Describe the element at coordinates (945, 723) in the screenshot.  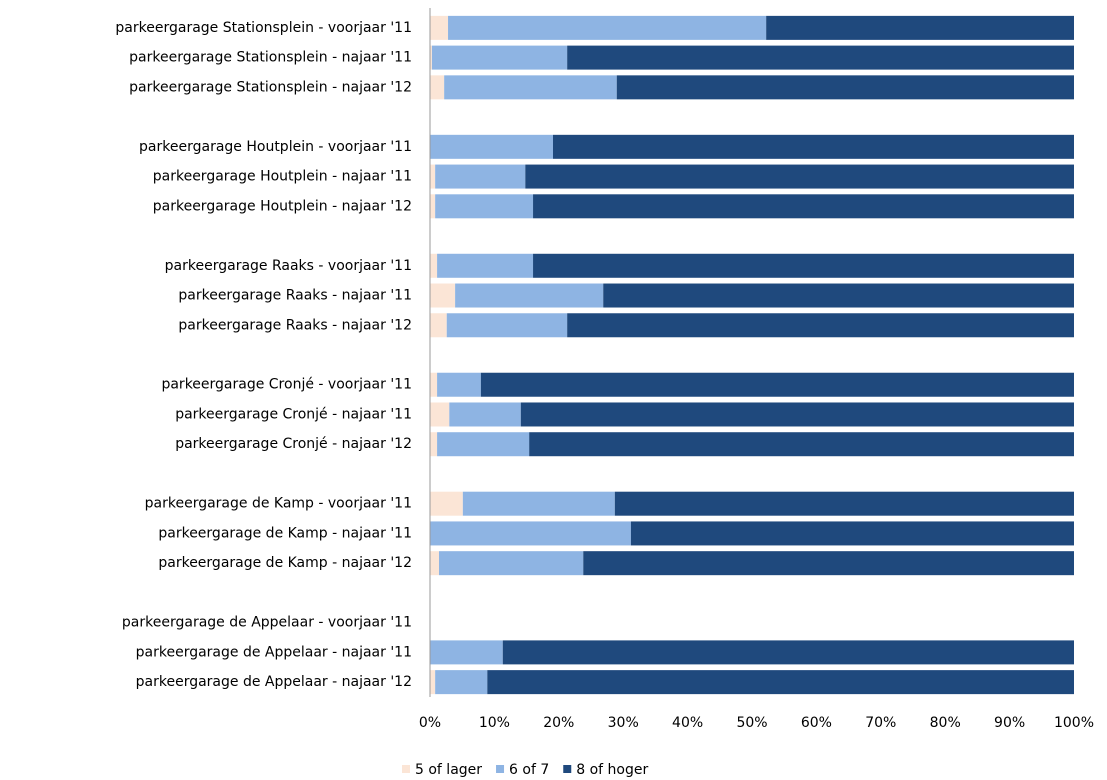
I see `x-tick-label: 80%` at that location.